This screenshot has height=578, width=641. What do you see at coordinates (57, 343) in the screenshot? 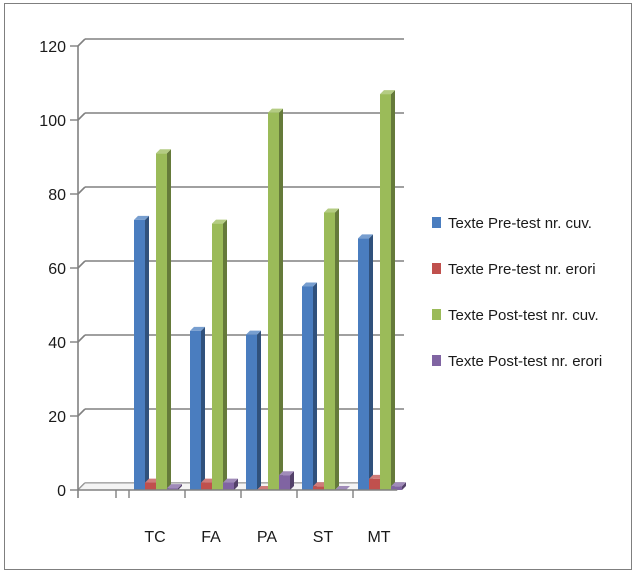
I see `y-tick-label: 40` at bounding box center [57, 343].